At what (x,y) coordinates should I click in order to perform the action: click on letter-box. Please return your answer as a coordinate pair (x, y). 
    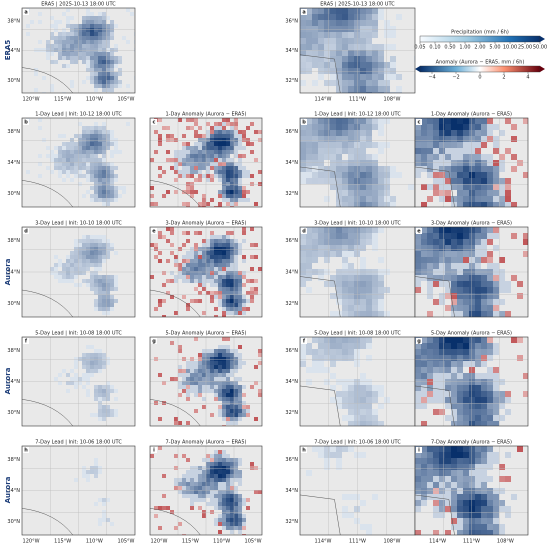
    Looking at the image, I should click on (154, 231).